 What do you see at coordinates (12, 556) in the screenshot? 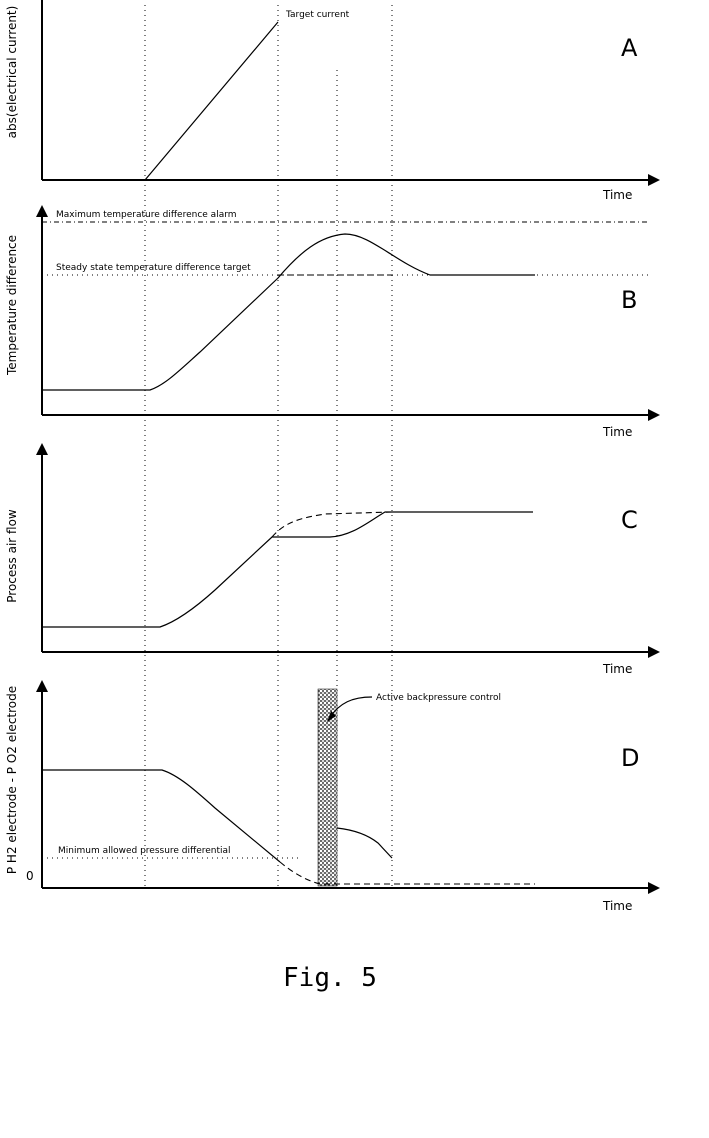
I see `panel-c-y-label: Process air flow` at bounding box center [12, 556].